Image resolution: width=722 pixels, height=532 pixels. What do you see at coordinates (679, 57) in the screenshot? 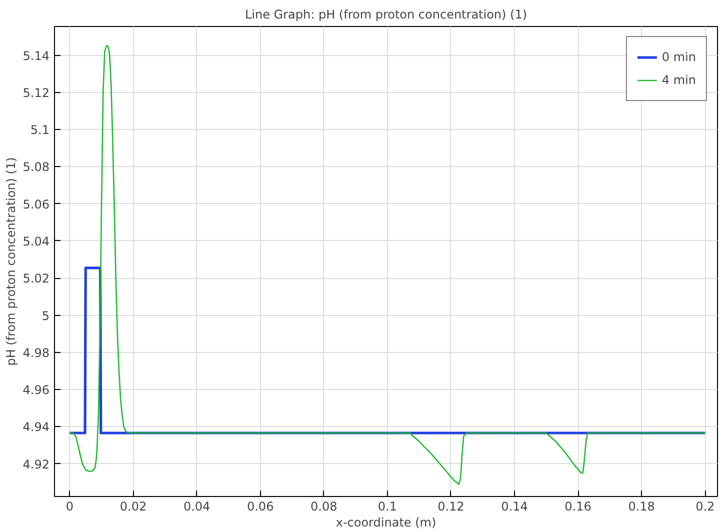
I see `legend-label: 0 min` at bounding box center [679, 57].